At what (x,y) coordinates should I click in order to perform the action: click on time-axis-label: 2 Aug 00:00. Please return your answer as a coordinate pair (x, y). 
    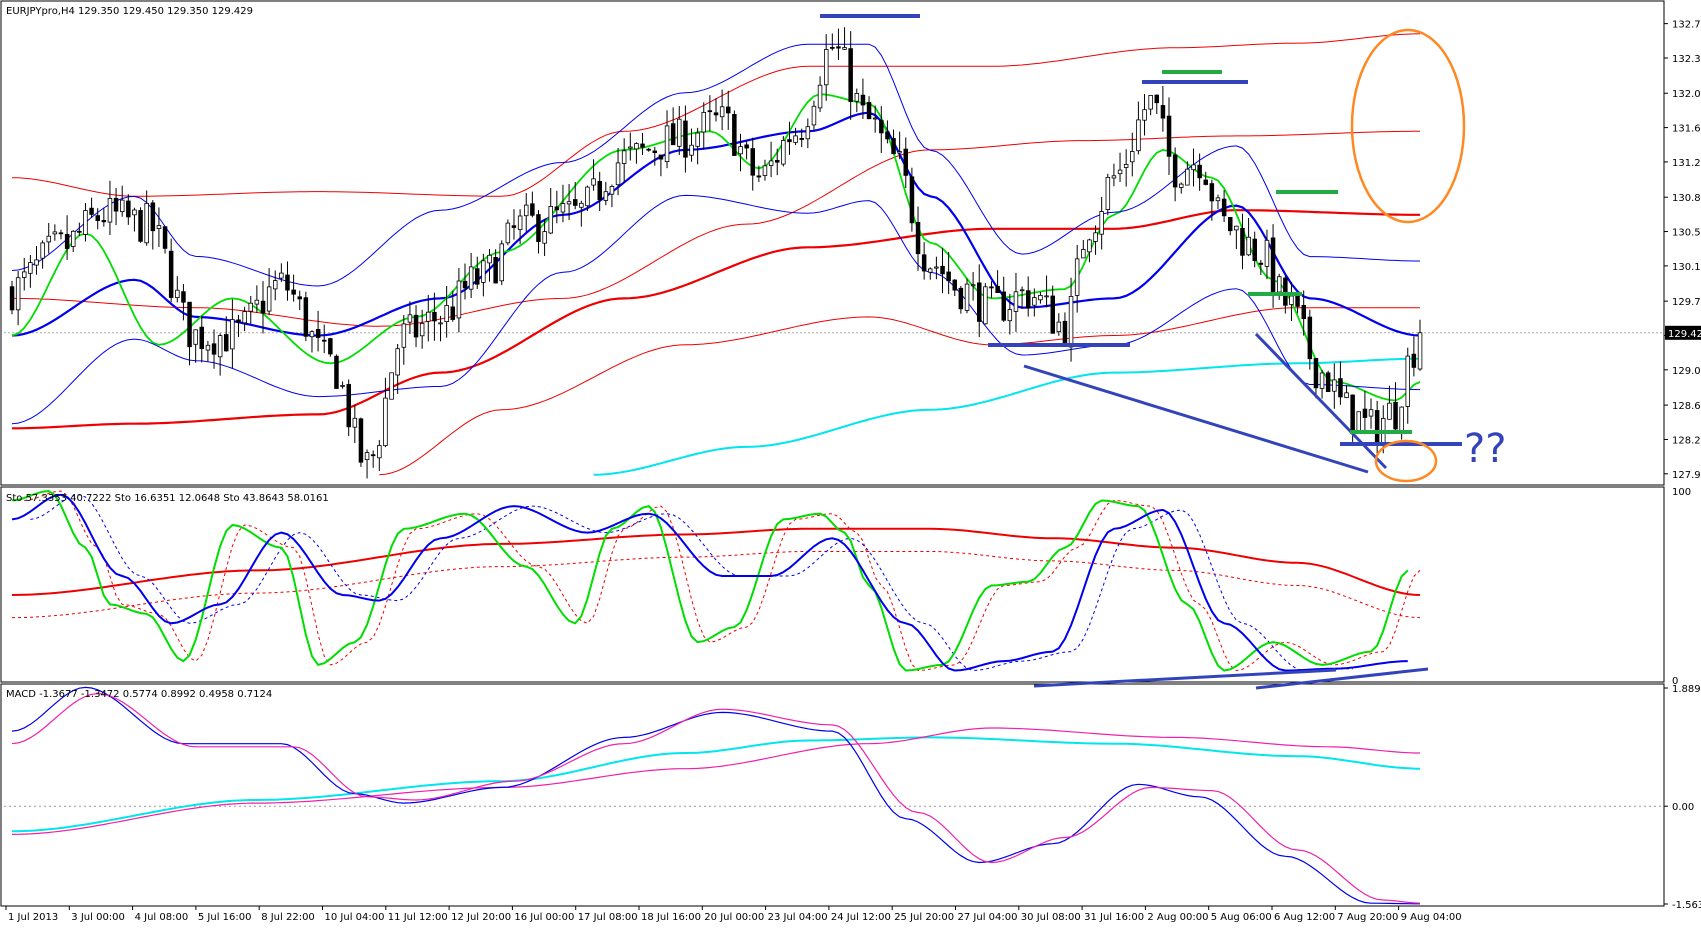
    Looking at the image, I should click on (1177, 917).